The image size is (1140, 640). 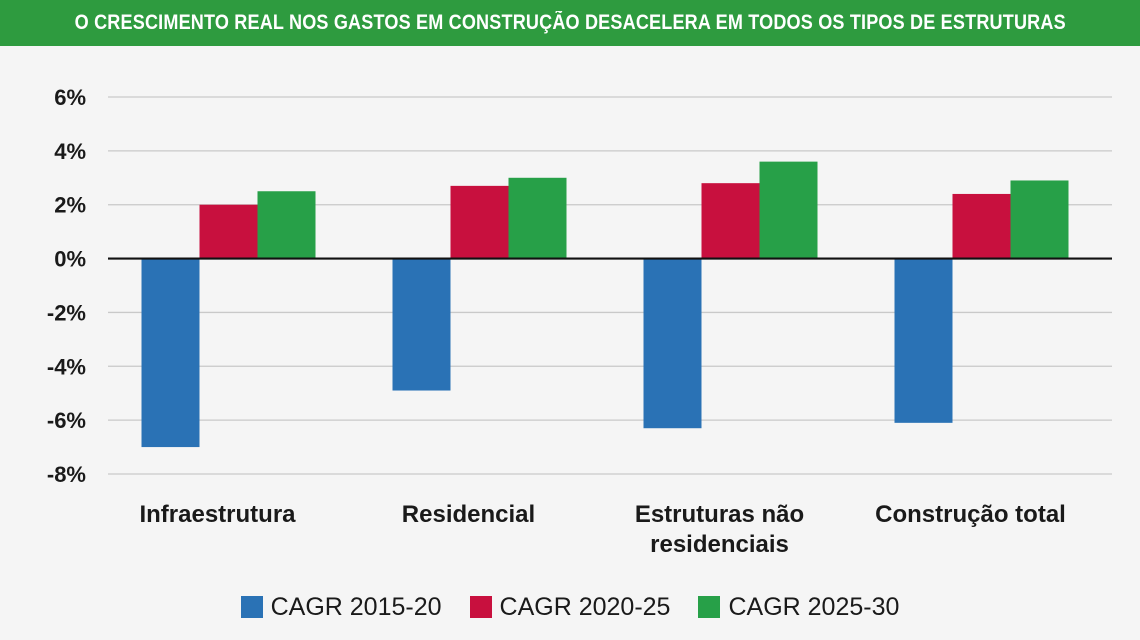 I want to click on x-category-label: Infraestrutura, so click(x=217, y=514).